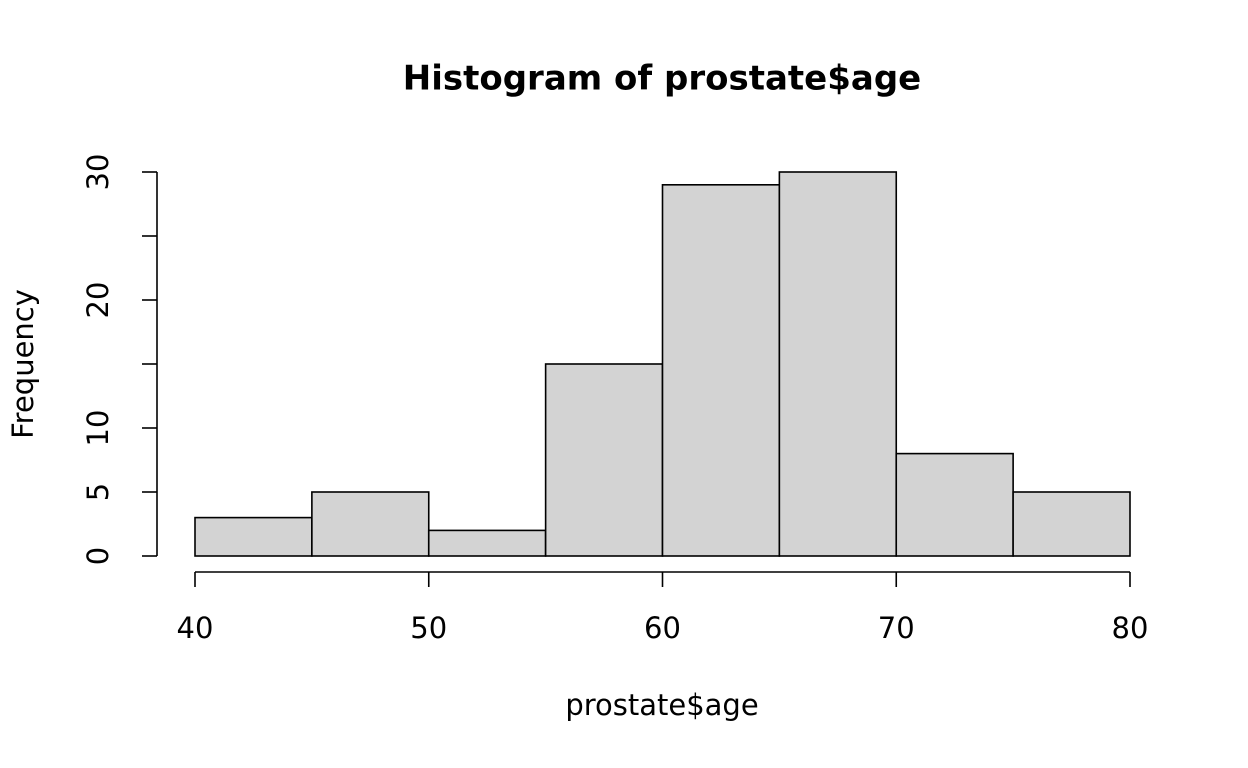 Image resolution: width=1248 pixels, height=768 pixels. I want to click on y-tick-label: 10, so click(98, 428).